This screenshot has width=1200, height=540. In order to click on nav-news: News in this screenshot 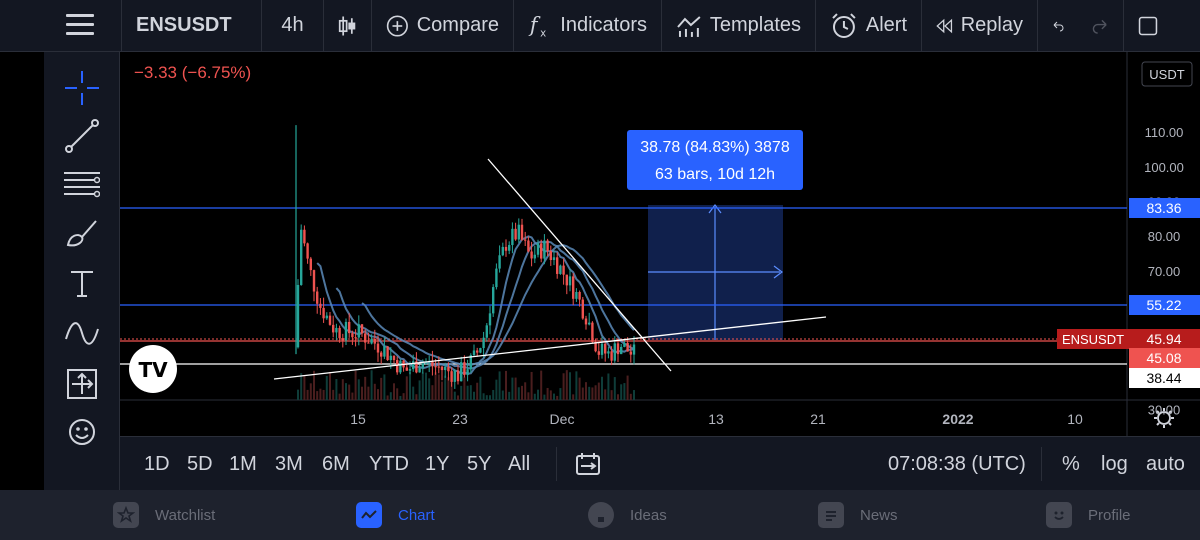, I will do `click(858, 515)`.